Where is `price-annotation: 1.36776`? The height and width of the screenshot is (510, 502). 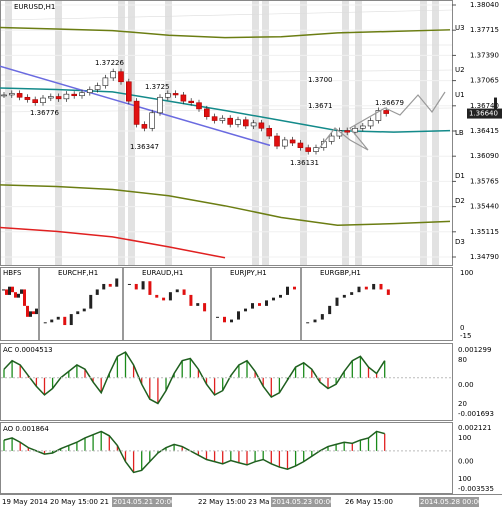
price-annotation: 1.36776 is located at coordinates (44, 113).